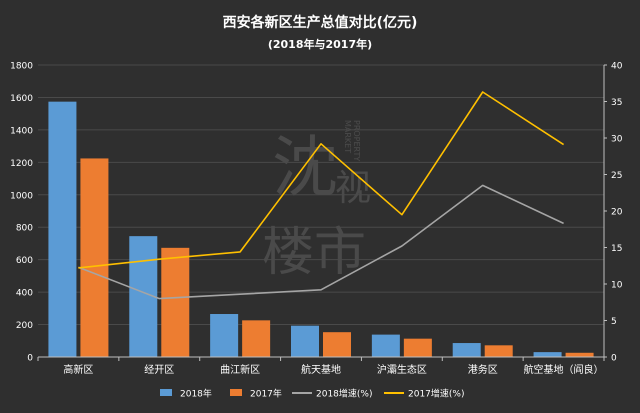  What do you see at coordinates (617, 67) in the screenshot?
I see `y-right-tick-label: 40` at bounding box center [617, 67].